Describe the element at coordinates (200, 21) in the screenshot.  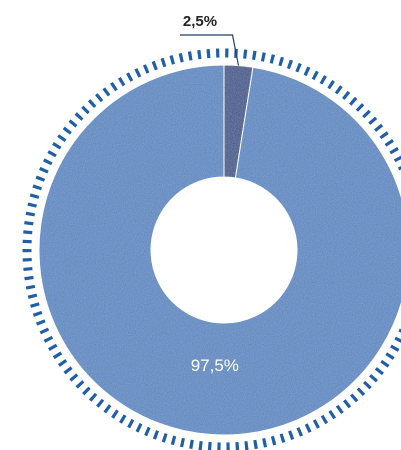
I see `data-label: 2,5%` at that location.